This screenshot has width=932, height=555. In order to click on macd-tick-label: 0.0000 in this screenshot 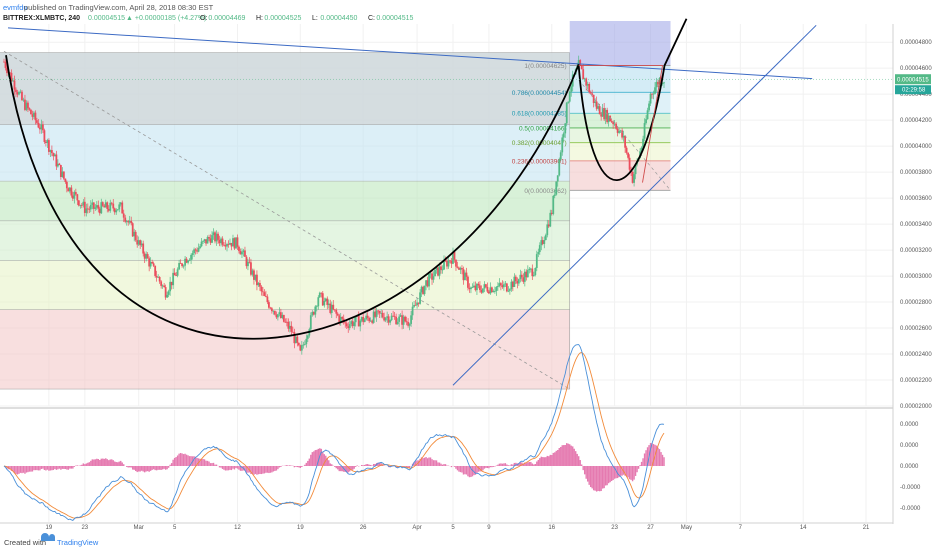, I will do `click(909, 425)`.